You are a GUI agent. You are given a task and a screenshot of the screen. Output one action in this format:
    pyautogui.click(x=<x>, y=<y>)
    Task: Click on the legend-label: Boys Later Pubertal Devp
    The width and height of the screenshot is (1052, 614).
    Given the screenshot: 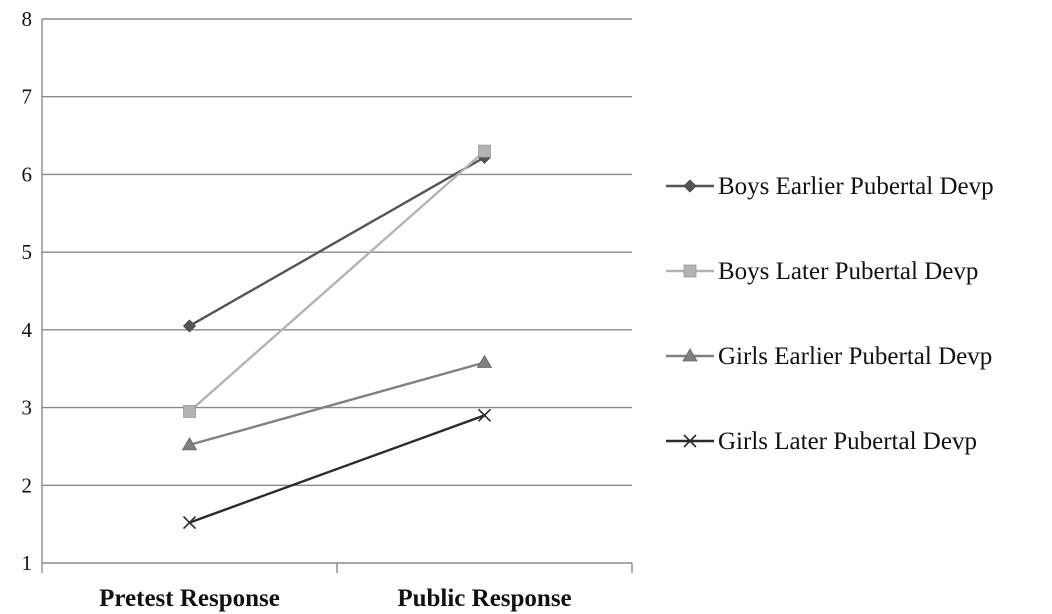 What is the action you would take?
    pyautogui.click(x=848, y=271)
    